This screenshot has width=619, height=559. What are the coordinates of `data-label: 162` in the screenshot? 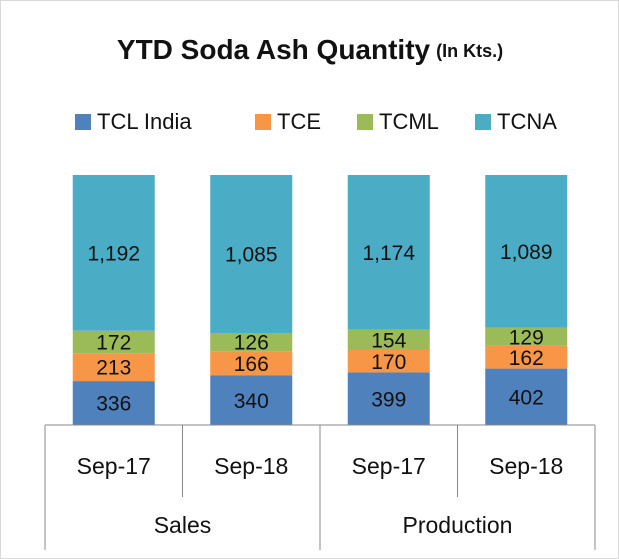 It's located at (526, 358).